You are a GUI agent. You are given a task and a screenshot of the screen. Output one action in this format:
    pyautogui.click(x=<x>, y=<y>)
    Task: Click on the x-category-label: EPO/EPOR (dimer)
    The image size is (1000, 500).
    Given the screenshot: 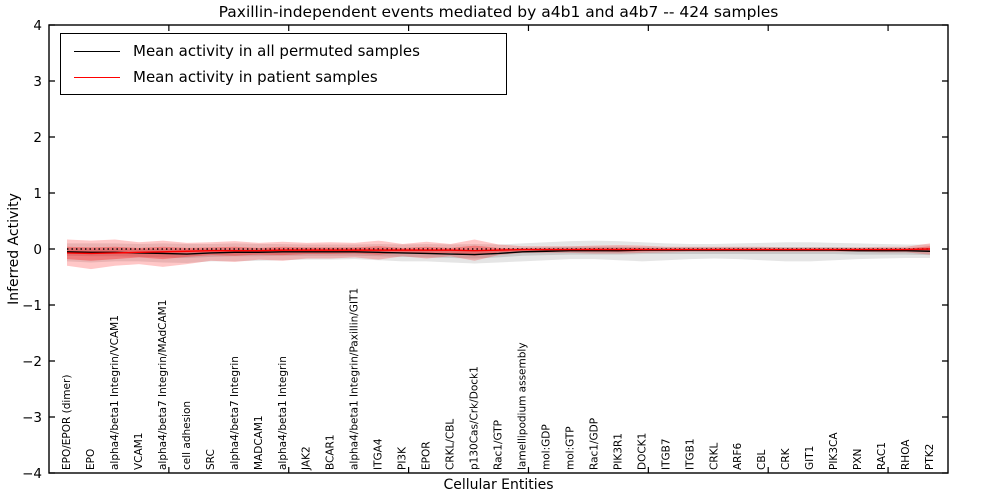 What is the action you would take?
    pyautogui.click(x=67, y=422)
    